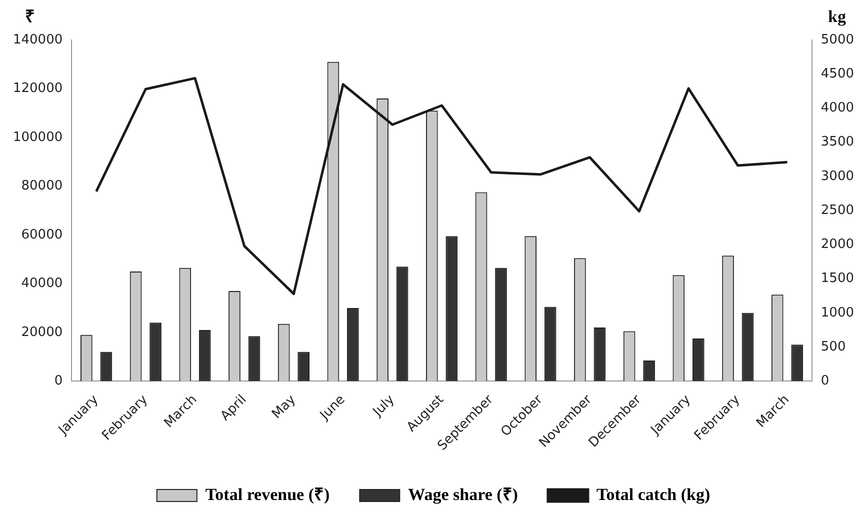 The image size is (867, 518). Describe the element at coordinates (37, 40) in the screenshot. I see `y-tick-label: 140000` at that location.